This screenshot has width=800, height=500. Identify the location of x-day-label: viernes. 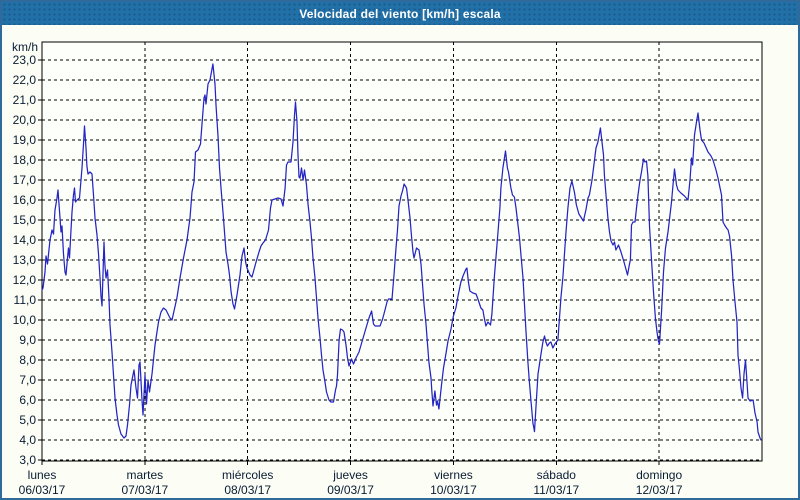
(453, 475).